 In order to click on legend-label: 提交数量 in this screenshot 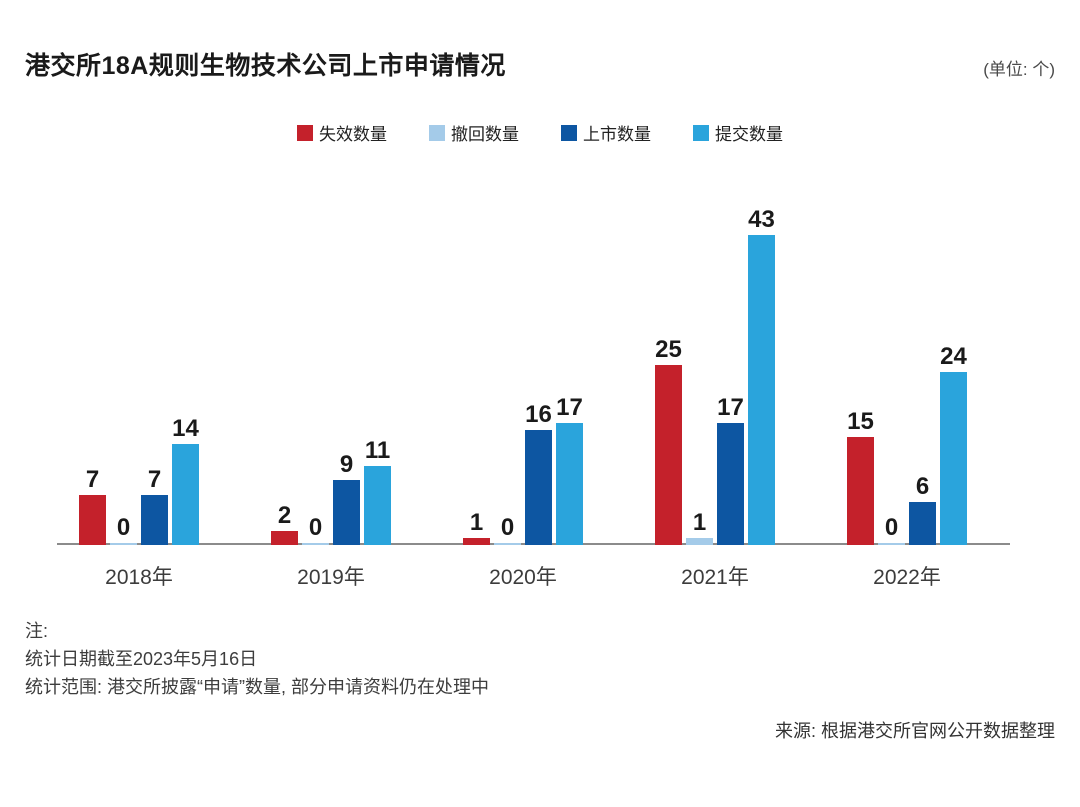, I will do `click(749, 134)`.